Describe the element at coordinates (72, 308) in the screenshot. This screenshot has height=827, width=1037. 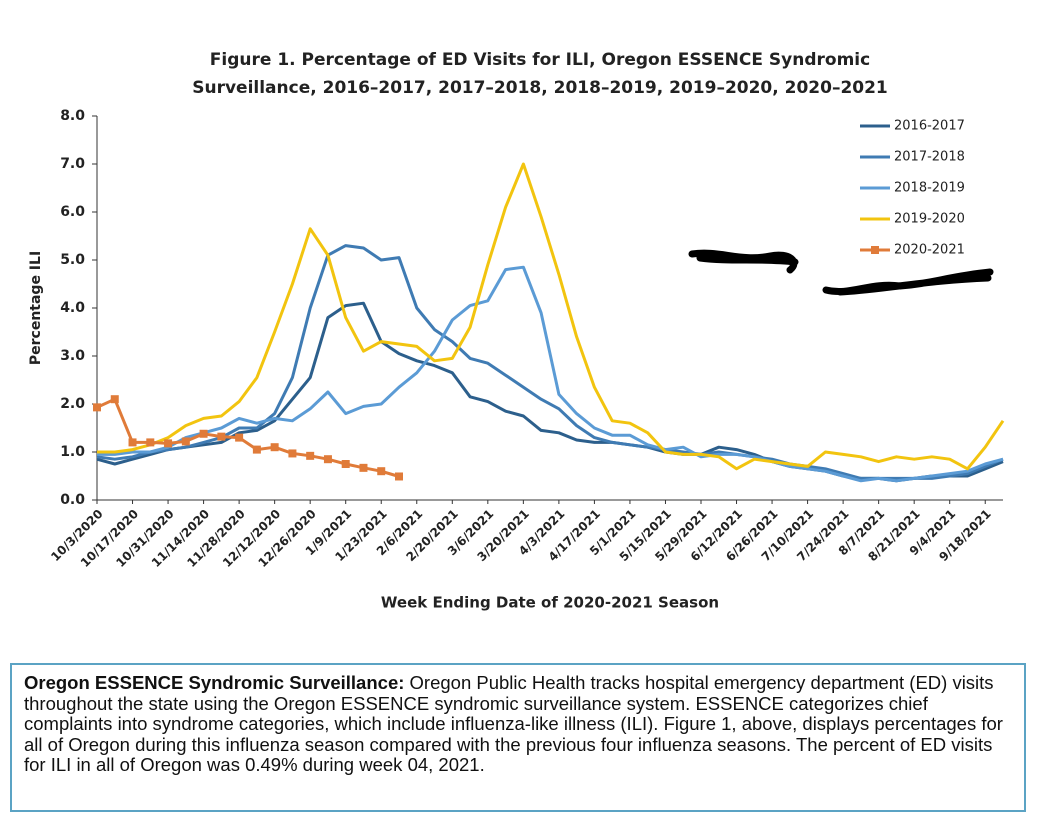
I see `y-tick-label: 4.0` at that location.